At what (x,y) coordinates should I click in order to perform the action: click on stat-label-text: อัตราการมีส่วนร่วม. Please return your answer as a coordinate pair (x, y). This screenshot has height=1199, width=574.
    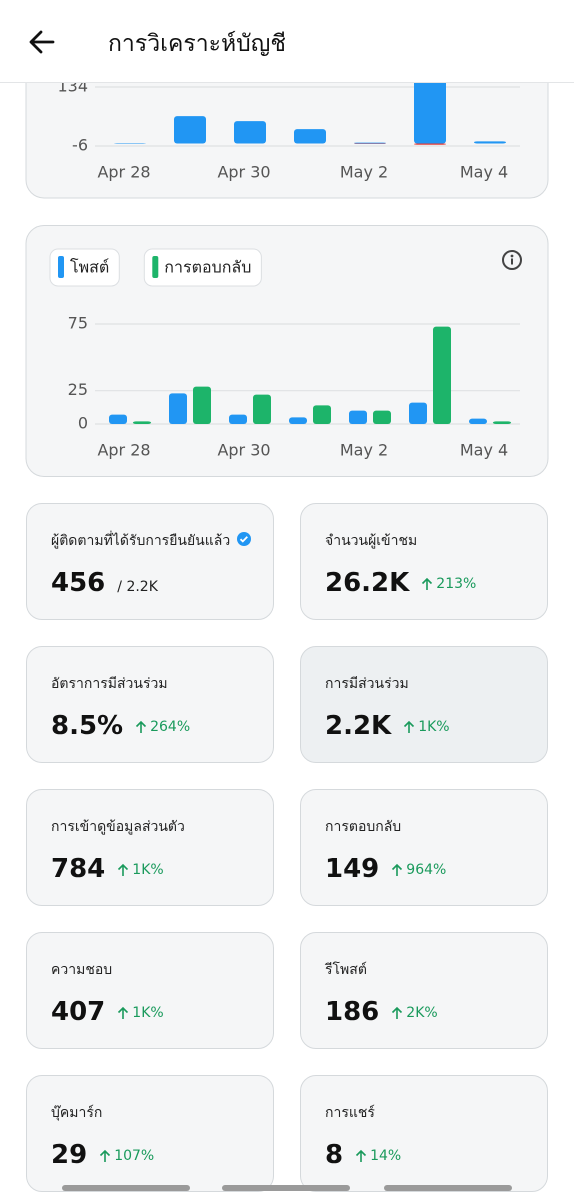
    Looking at the image, I should click on (109, 684).